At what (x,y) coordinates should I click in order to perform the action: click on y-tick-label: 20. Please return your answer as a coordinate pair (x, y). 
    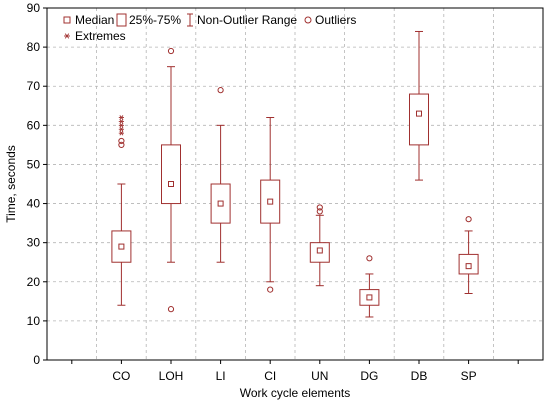
    Looking at the image, I should click on (34, 282).